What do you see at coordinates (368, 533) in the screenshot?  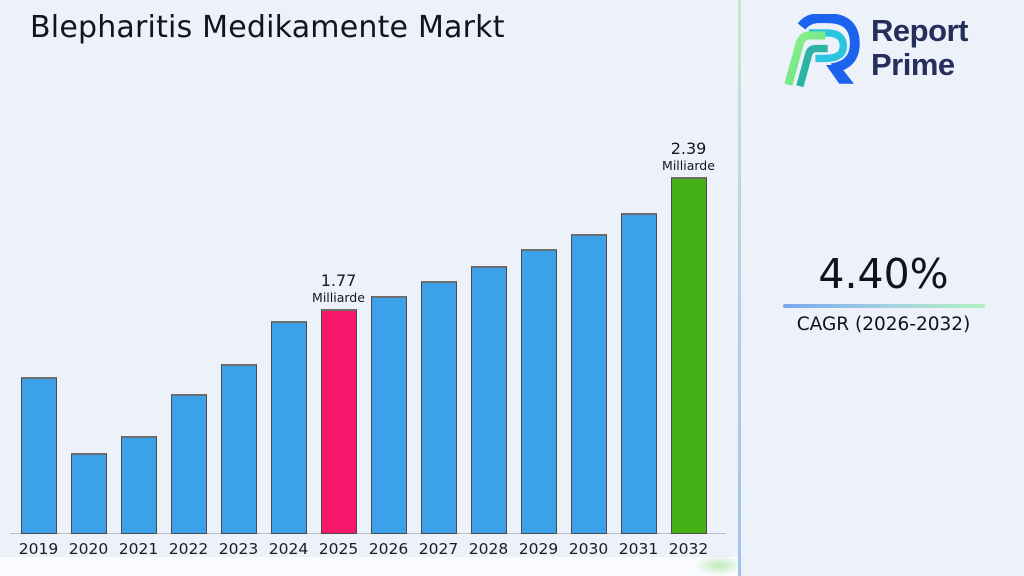 I see `x-axis-line` at bounding box center [368, 533].